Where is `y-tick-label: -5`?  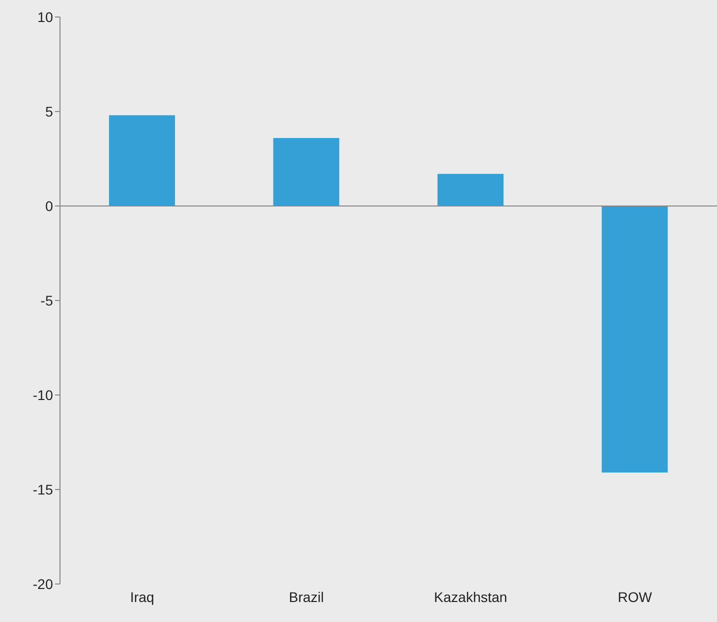
y-tick-label: -5 is located at coordinates (47, 300).